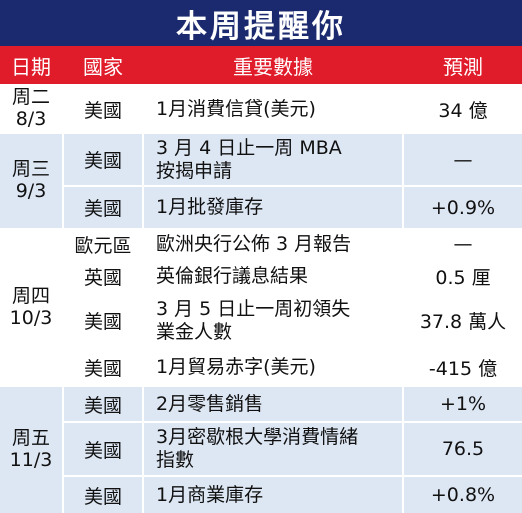  I want to click on country-cell: 歐元區, so click(103, 244).